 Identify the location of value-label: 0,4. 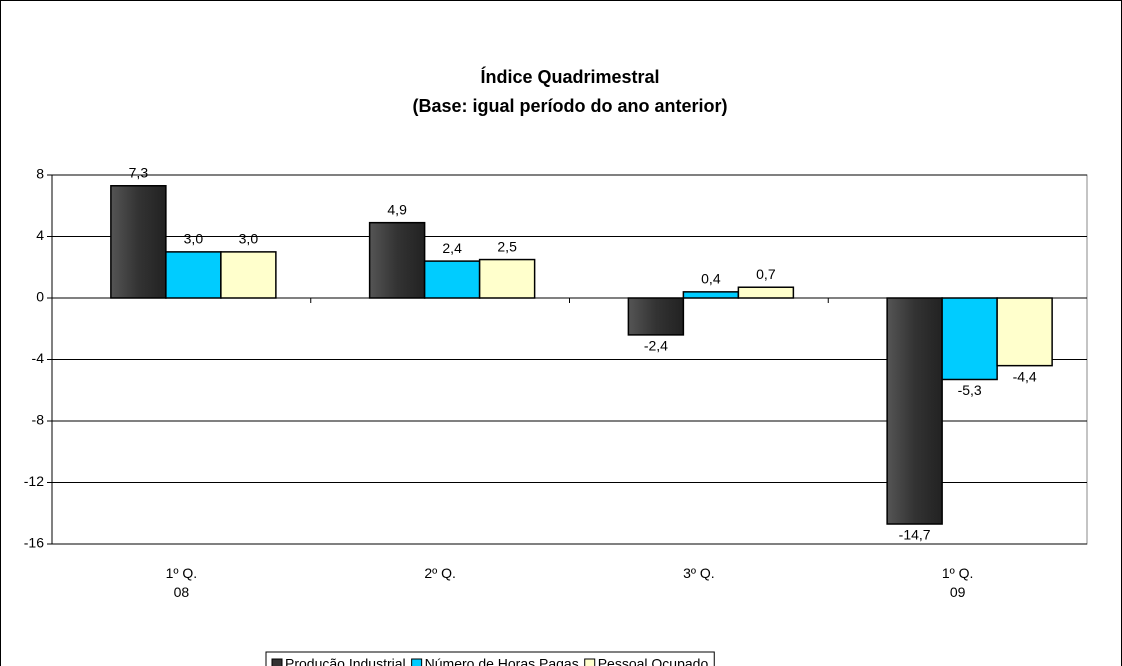
(711, 279).